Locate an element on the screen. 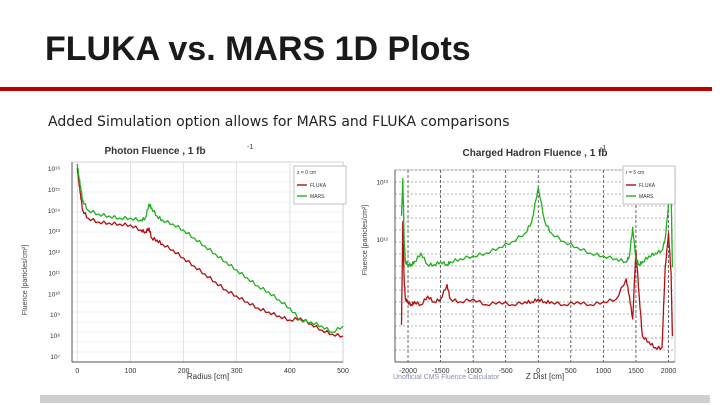  slide-title: FLUKA vs. MARS 1D Plots is located at coordinates (258, 49).